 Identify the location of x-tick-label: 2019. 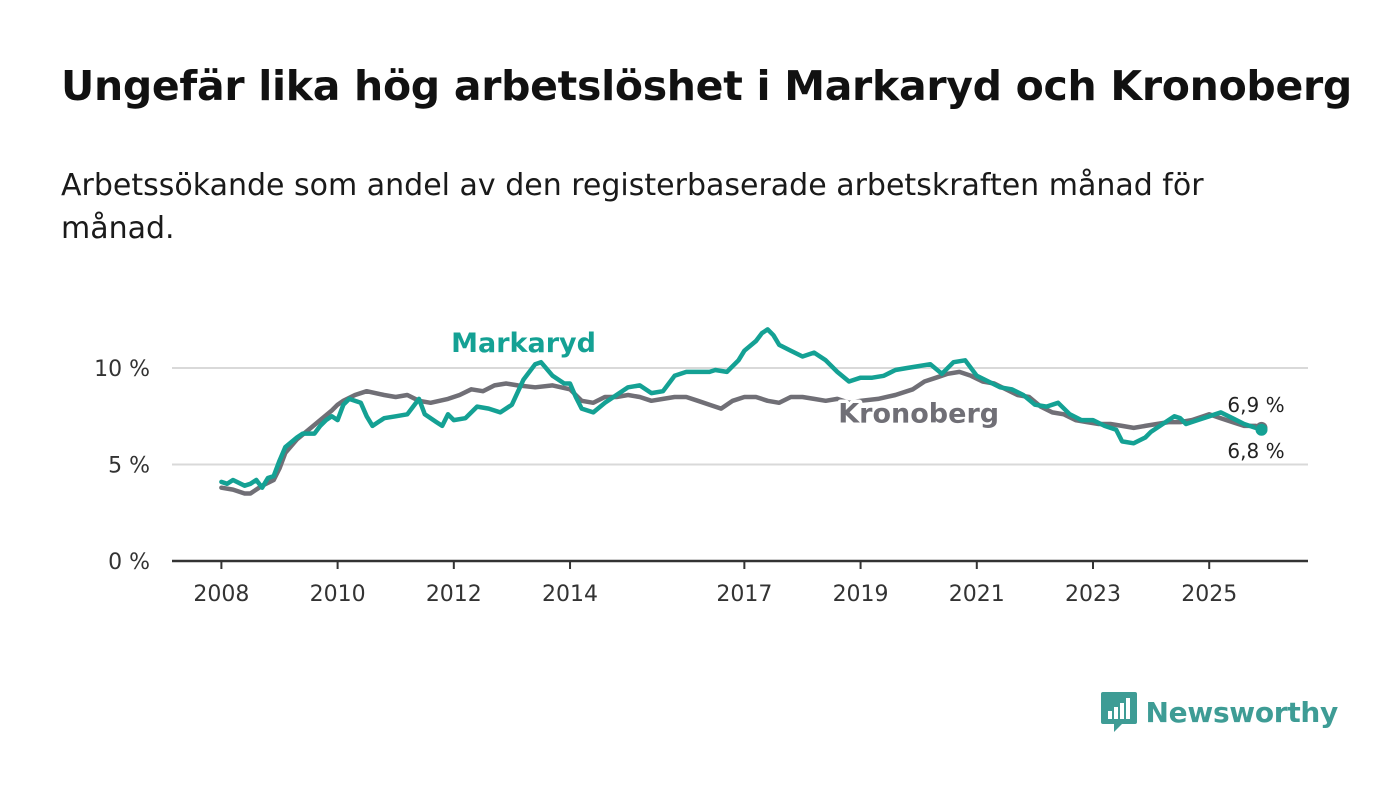
(861, 594).